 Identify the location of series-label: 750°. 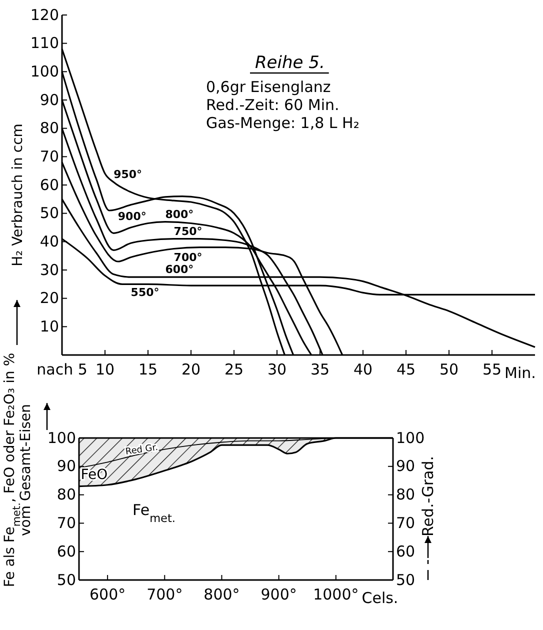
(188, 231).